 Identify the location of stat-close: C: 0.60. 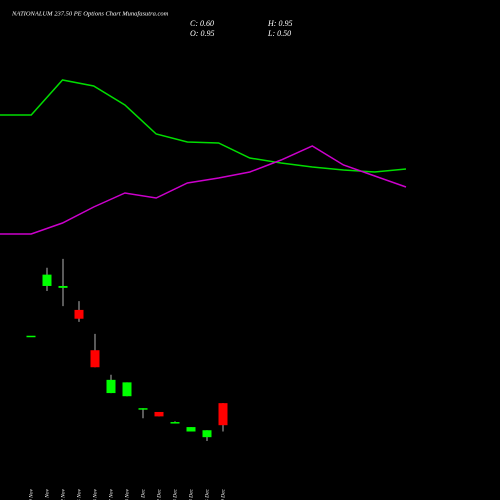
(202, 23).